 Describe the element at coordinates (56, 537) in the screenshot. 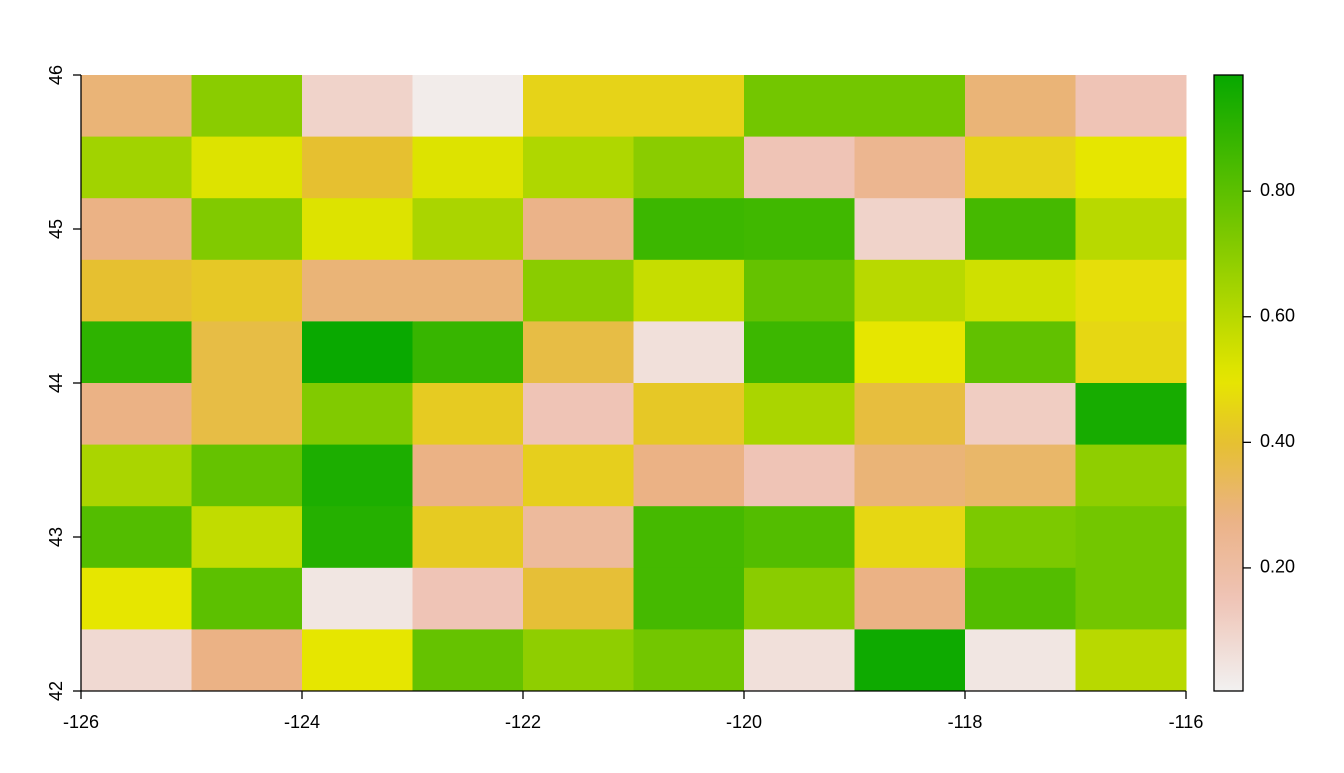

I see `y-tick-label: 43` at that location.